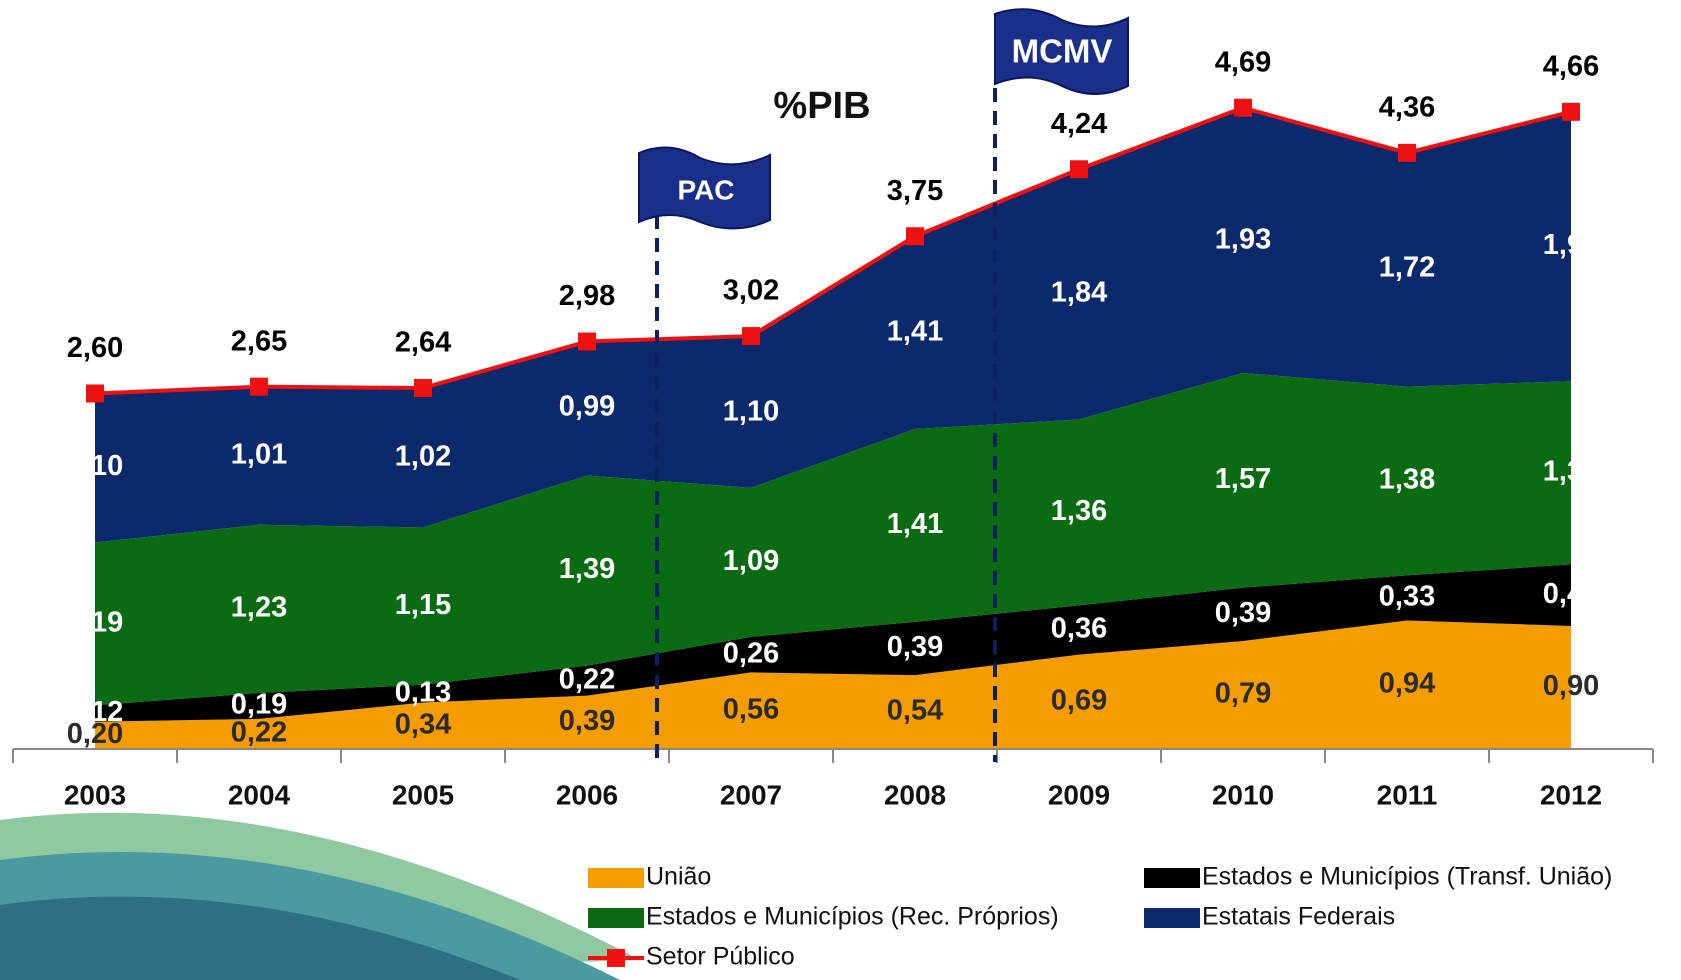  Describe the element at coordinates (915, 711) in the screenshot. I see `value-label: 0,54` at that location.